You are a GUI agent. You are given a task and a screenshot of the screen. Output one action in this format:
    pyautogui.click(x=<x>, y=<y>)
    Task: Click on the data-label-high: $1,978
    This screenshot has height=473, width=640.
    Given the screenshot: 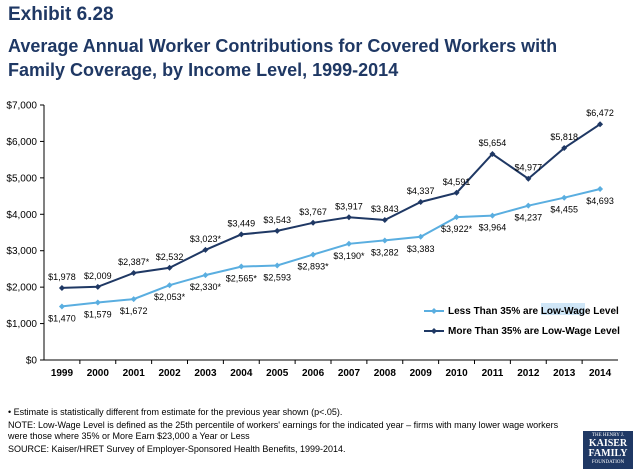 What is the action you would take?
    pyautogui.click(x=62, y=277)
    